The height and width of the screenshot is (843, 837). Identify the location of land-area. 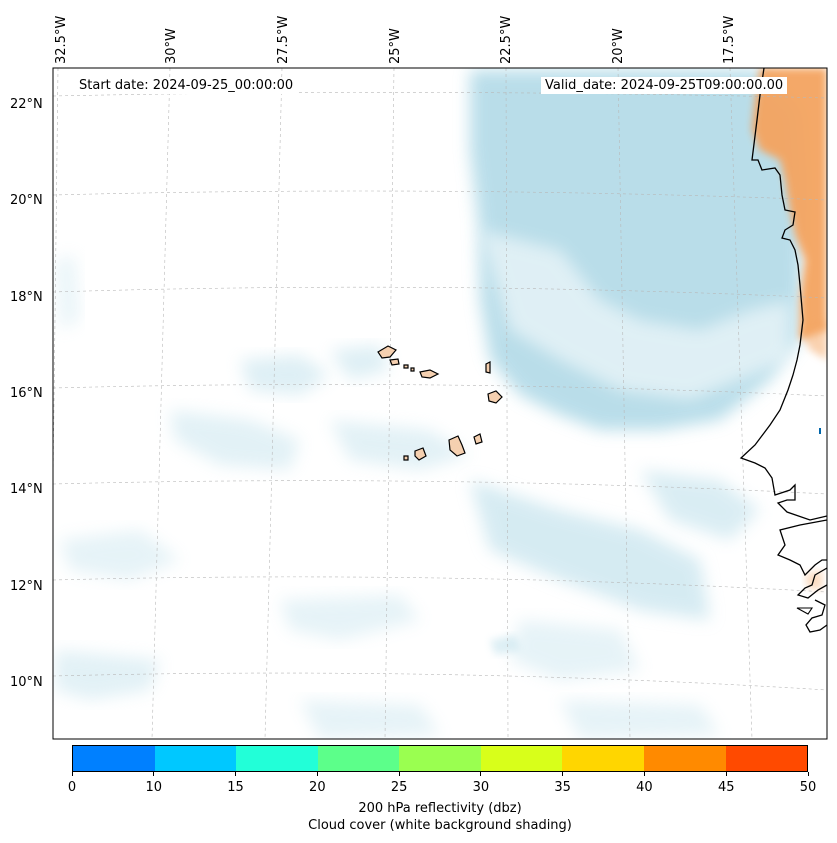
(789, 204).